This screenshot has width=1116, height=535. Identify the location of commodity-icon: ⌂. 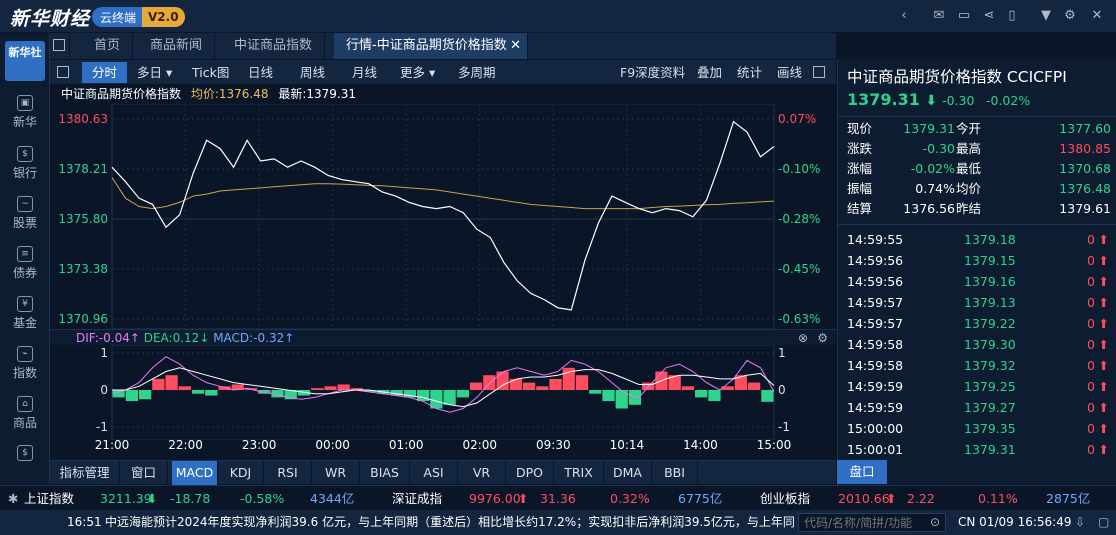
(25, 404).